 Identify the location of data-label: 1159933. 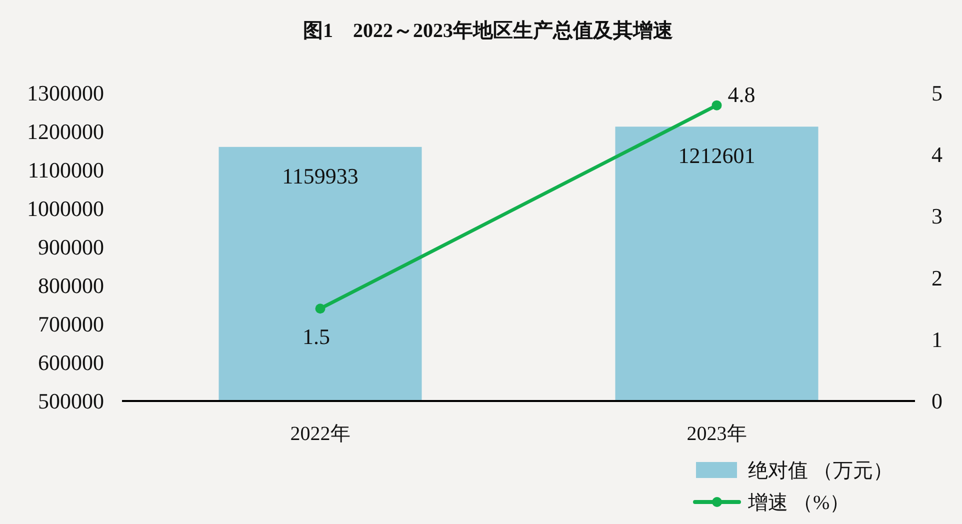
(320, 175).